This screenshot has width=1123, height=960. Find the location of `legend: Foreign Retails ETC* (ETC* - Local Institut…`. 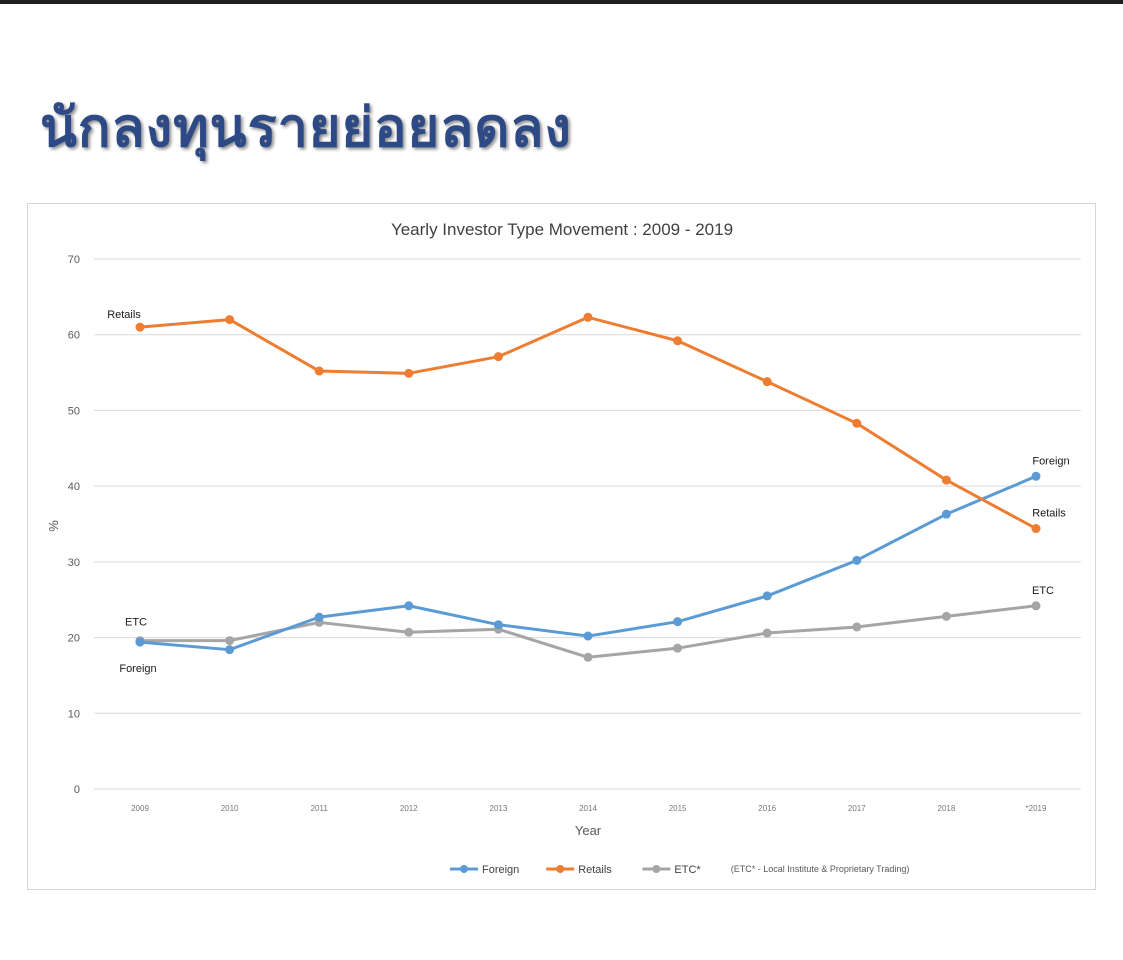

legend: Foreign Retails ETC* (ETC* - Local Institut… is located at coordinates (679, 870).